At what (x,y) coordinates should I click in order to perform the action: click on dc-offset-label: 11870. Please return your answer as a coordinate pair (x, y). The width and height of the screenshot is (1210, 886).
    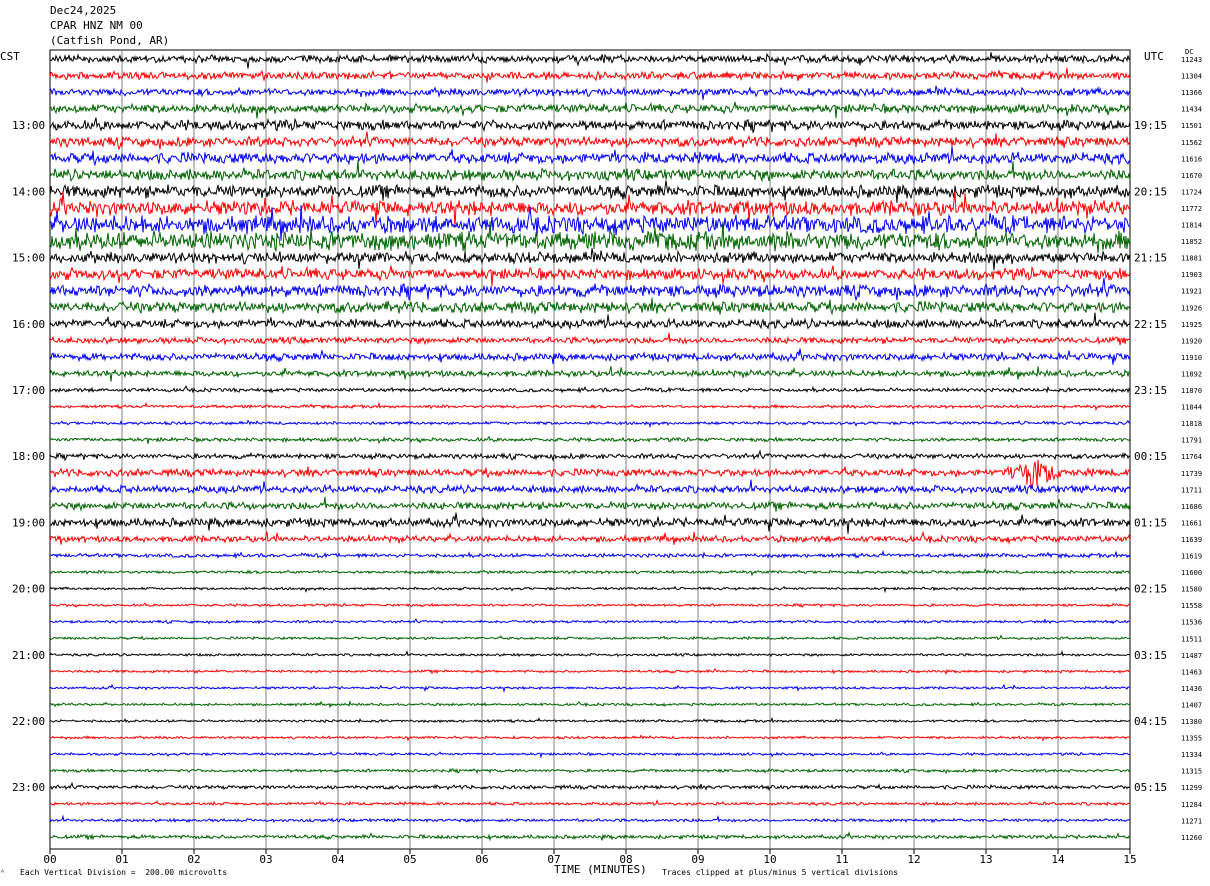
    Looking at the image, I should click on (1191, 391).